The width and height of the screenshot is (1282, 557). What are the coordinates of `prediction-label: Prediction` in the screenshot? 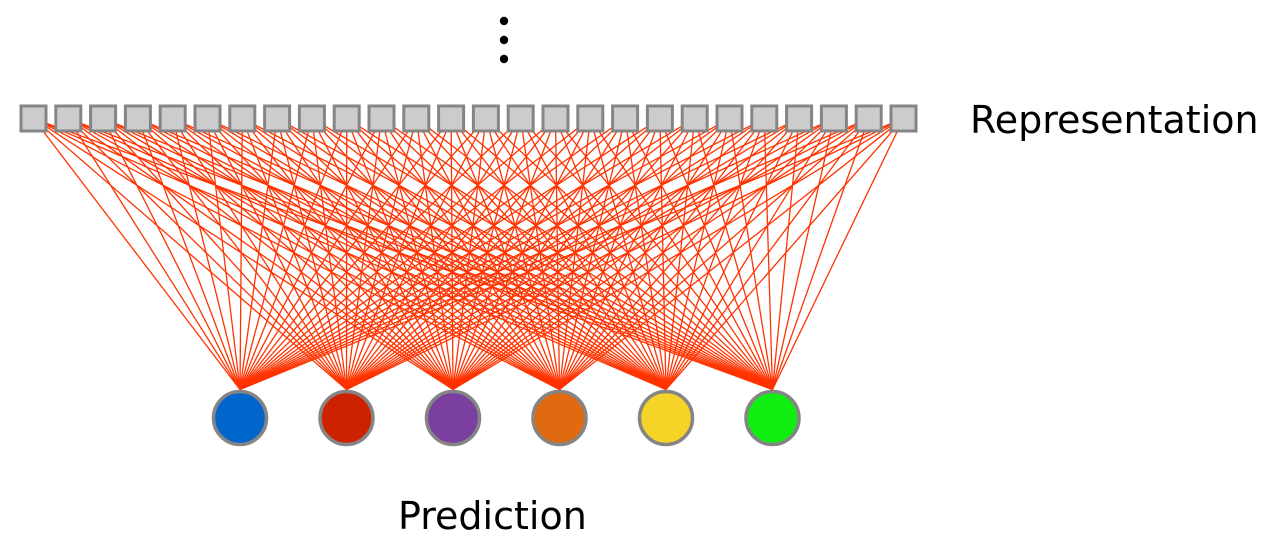 It's located at (492, 516).